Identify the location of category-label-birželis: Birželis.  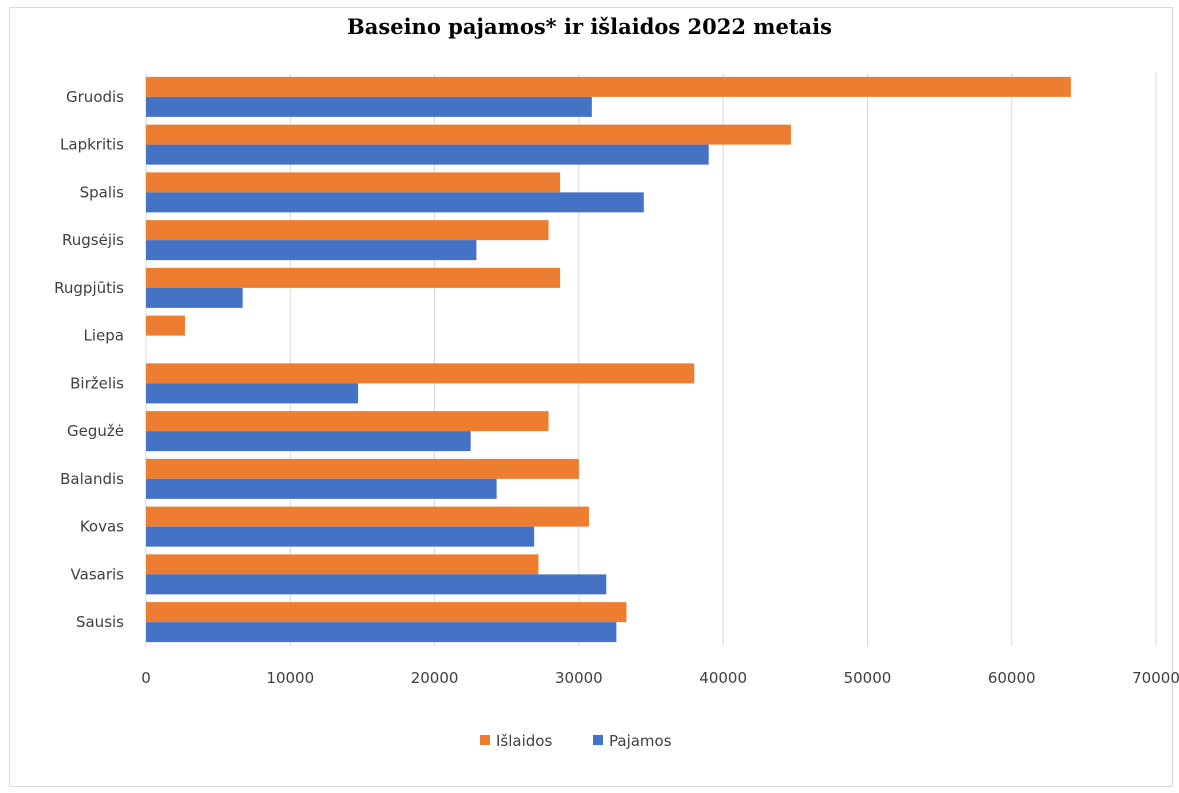
(97, 383).